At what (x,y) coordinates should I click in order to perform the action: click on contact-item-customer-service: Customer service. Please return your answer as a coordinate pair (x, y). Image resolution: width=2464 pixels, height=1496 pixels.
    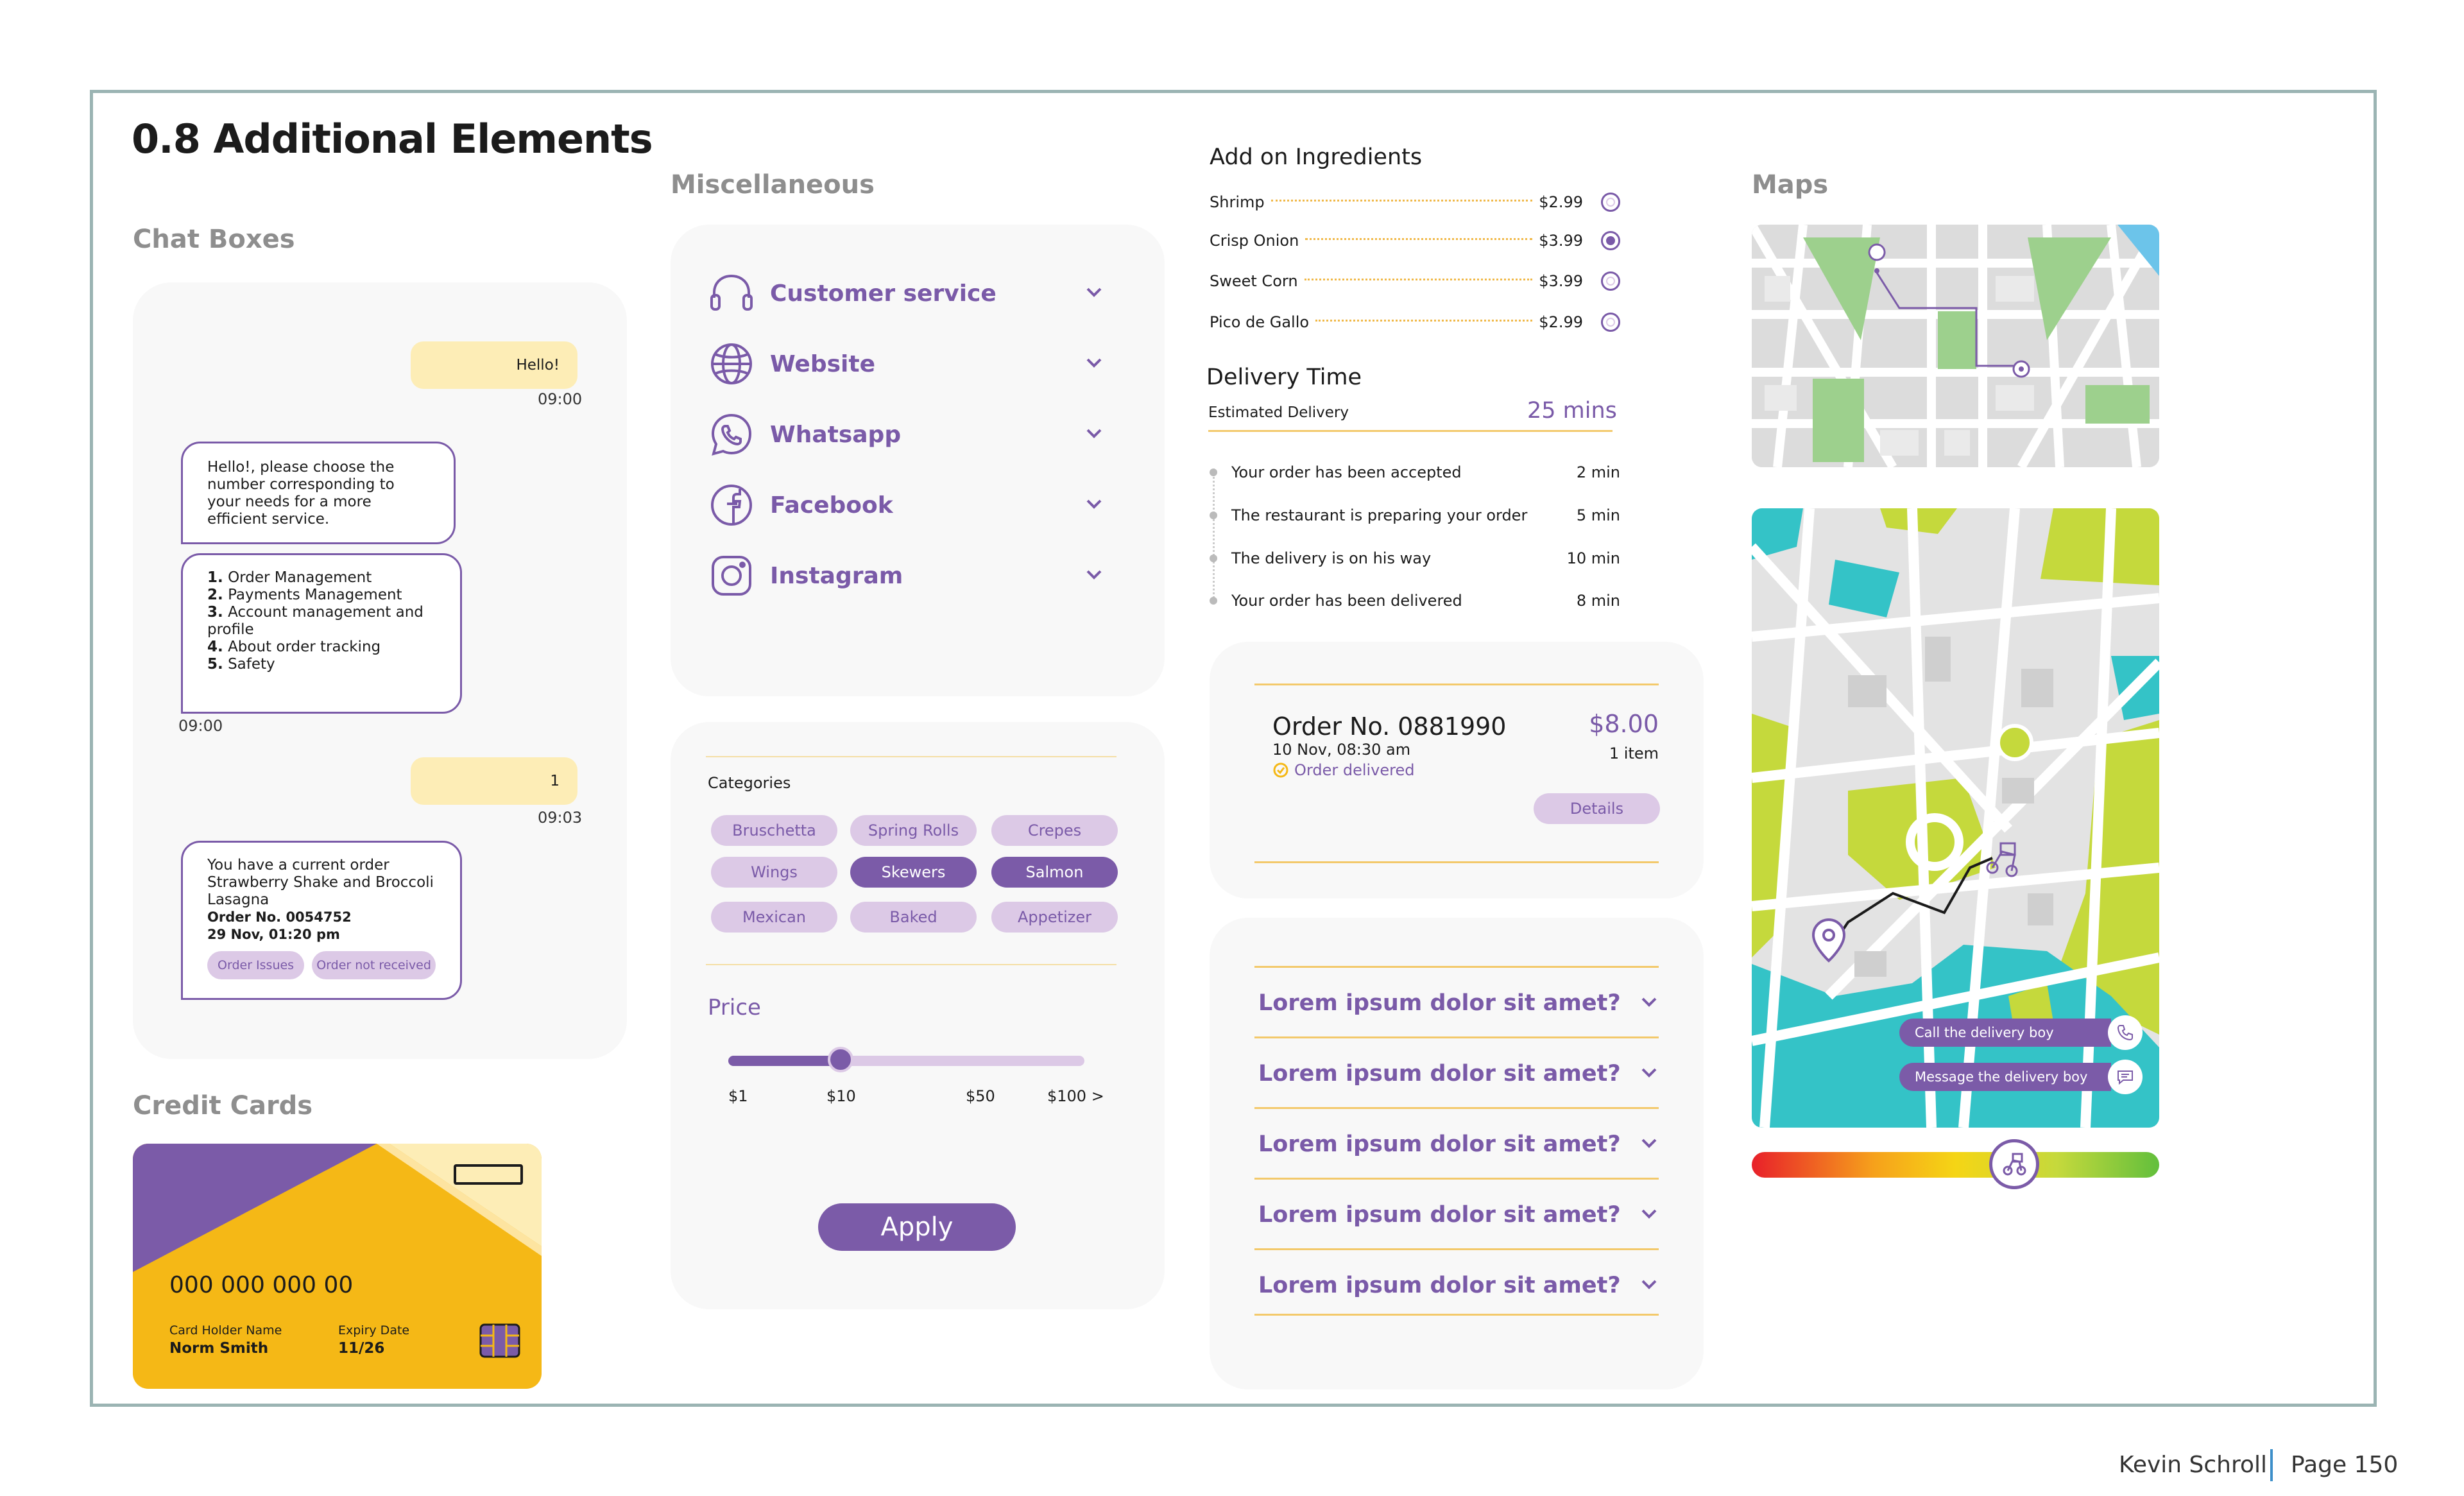
    Looking at the image, I should click on (905, 293).